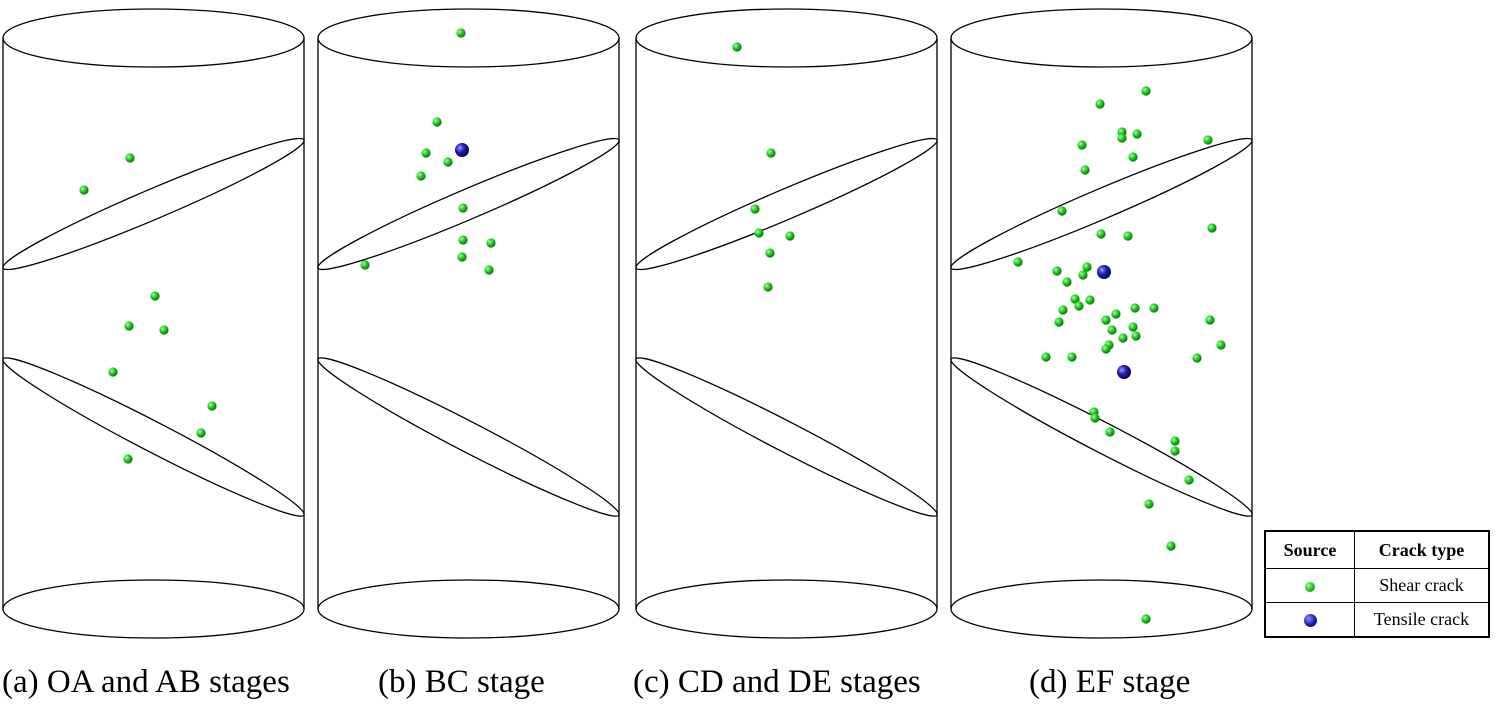 The image size is (1500, 709). What do you see at coordinates (1101, 609) in the screenshot?
I see `cylinder-bottom-d` at bounding box center [1101, 609].